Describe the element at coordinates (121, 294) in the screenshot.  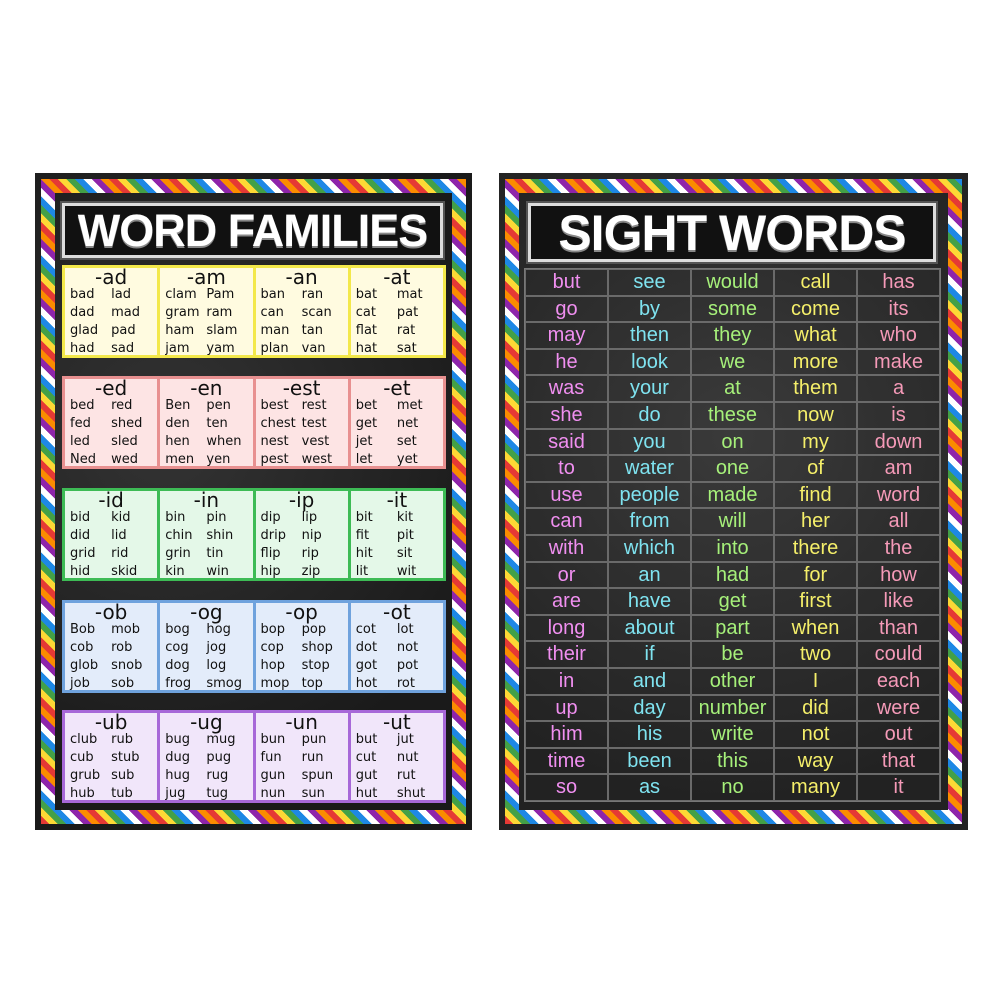
I see `family-word: lad` at that location.